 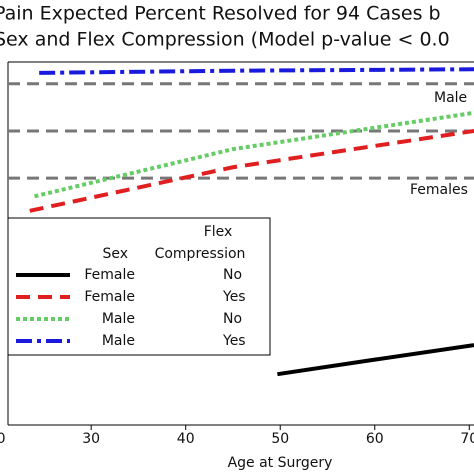 What do you see at coordinates (3, 439) in the screenshot?
I see `x-tick-label: 20` at bounding box center [3, 439].